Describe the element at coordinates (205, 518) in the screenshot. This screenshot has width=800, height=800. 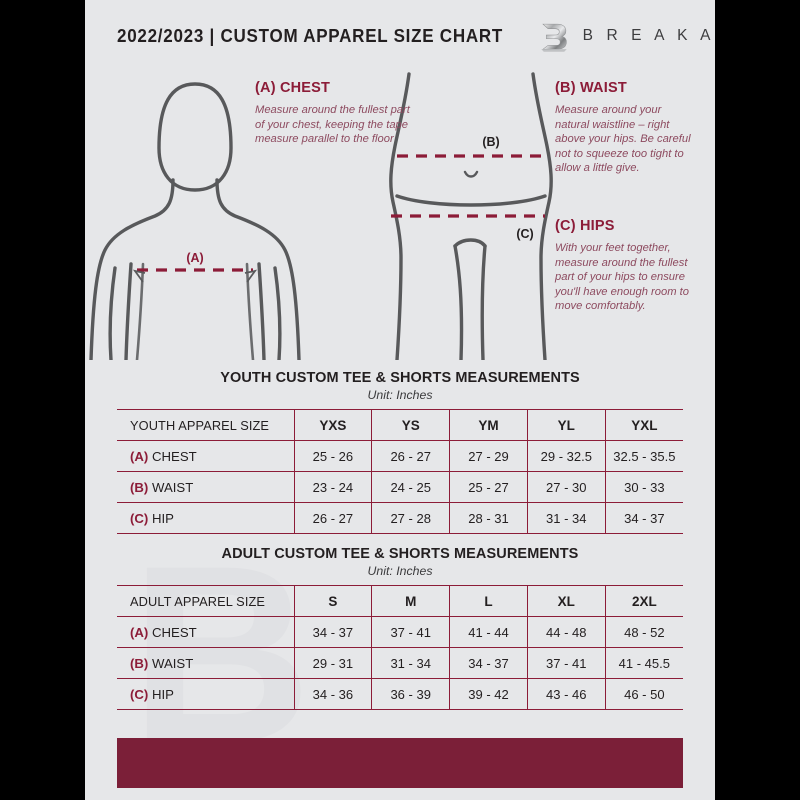
I see `youth-row-hip-label: (C) HIP` at that location.